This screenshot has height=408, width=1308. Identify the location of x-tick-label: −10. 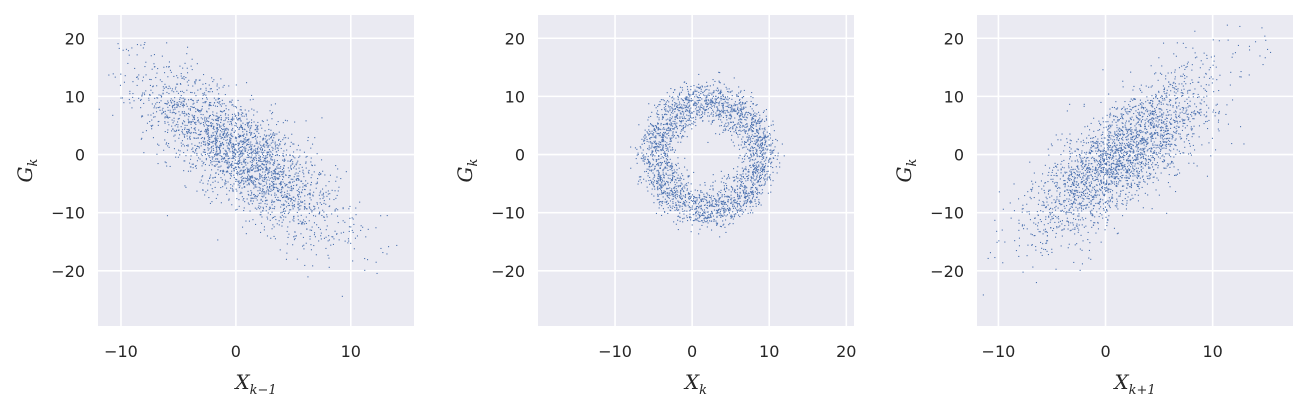
(121, 351).